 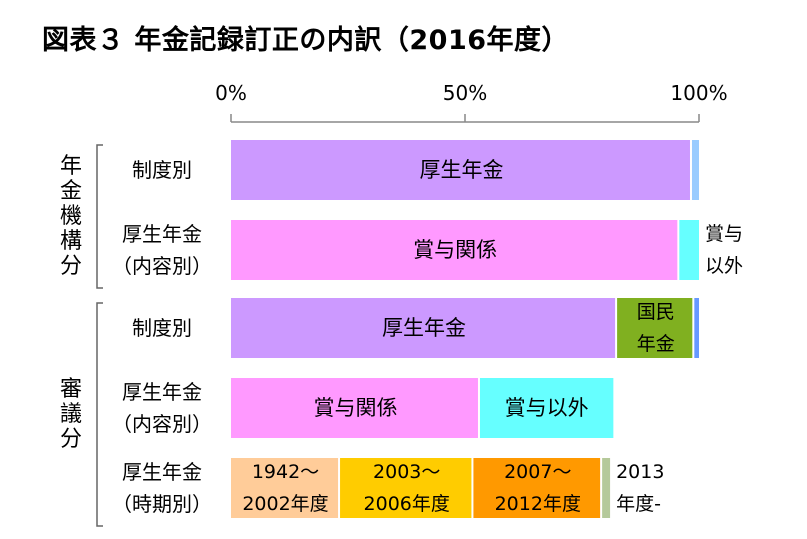 I want to click on x-tick-label: 0%, so click(x=231, y=93).